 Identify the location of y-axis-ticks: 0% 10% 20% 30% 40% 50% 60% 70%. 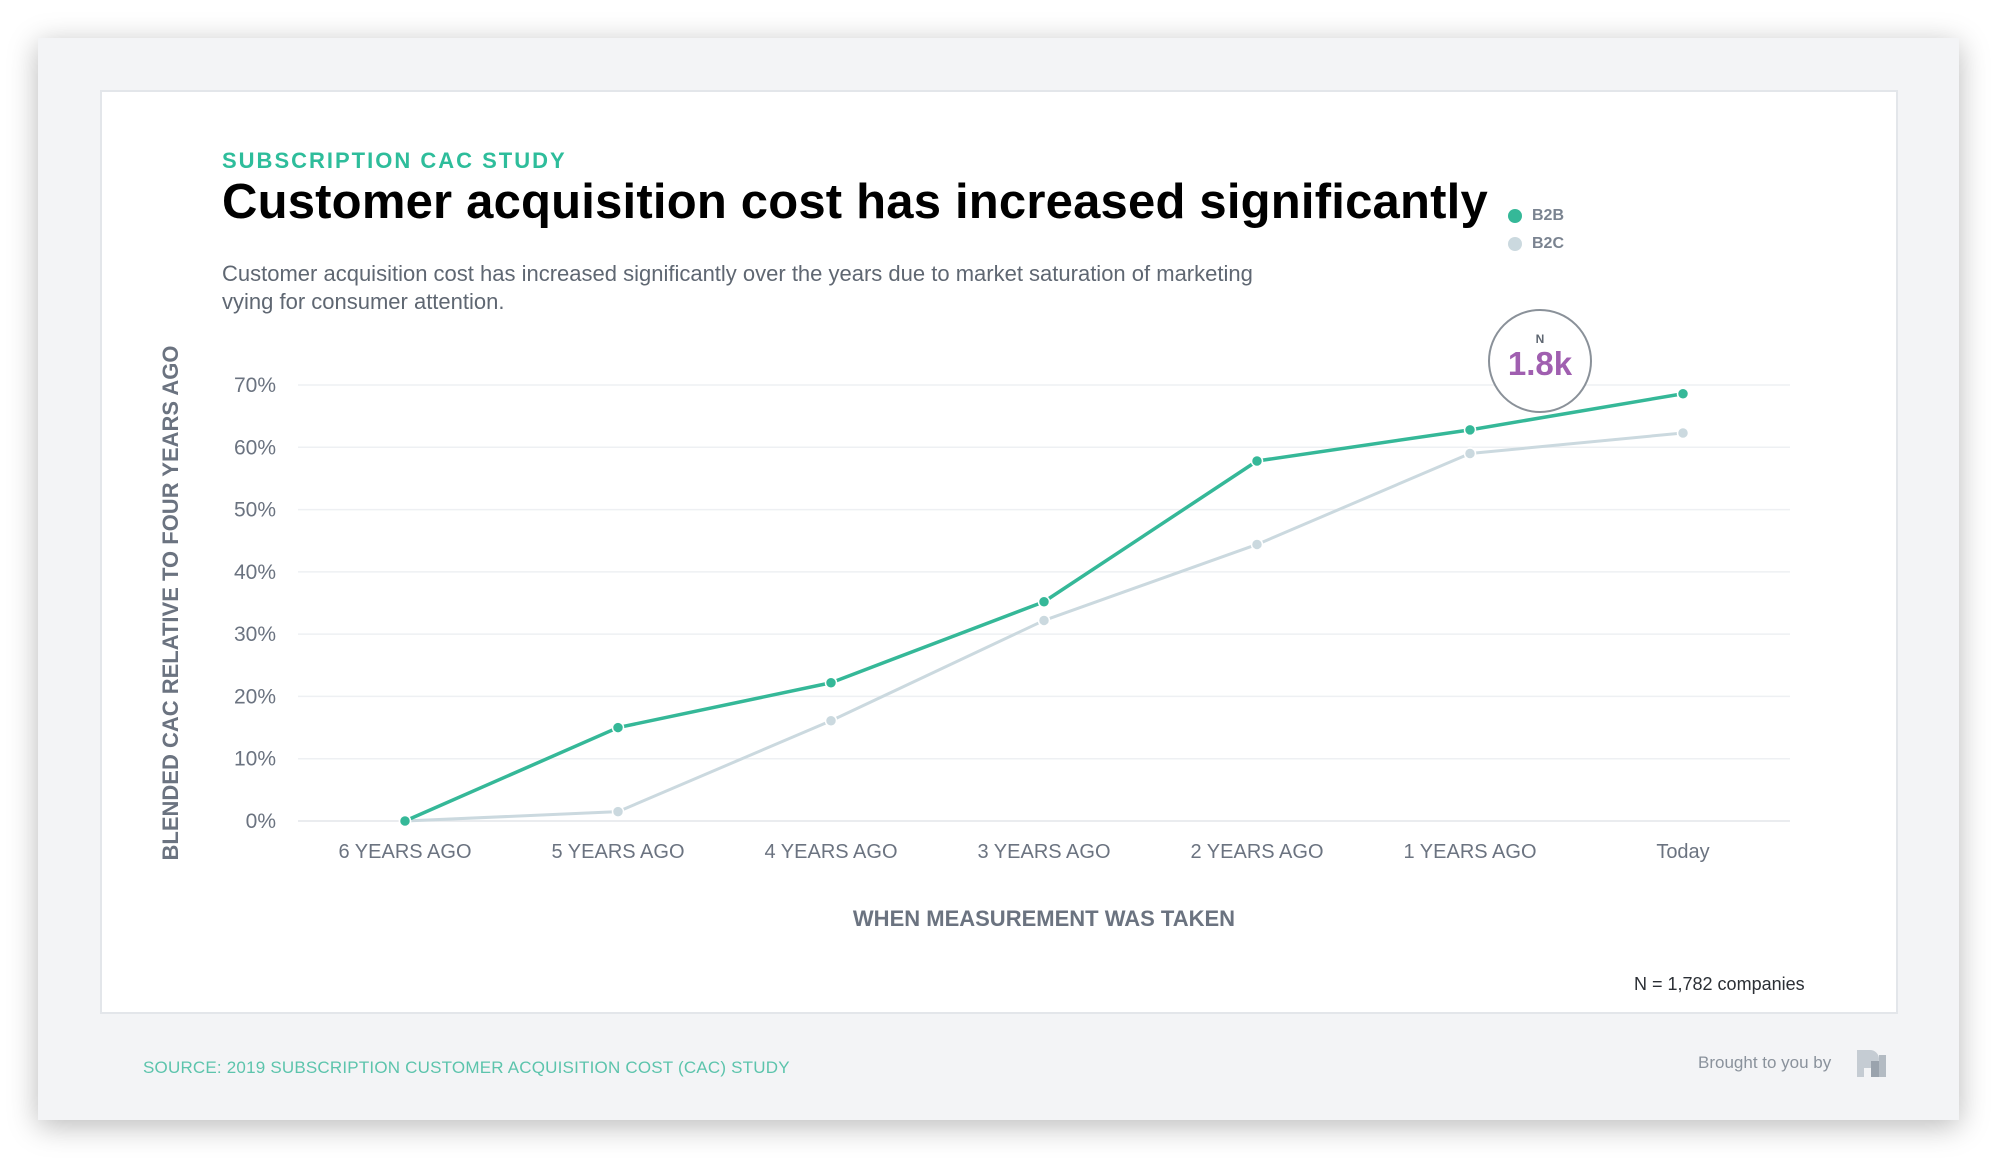
(255, 603).